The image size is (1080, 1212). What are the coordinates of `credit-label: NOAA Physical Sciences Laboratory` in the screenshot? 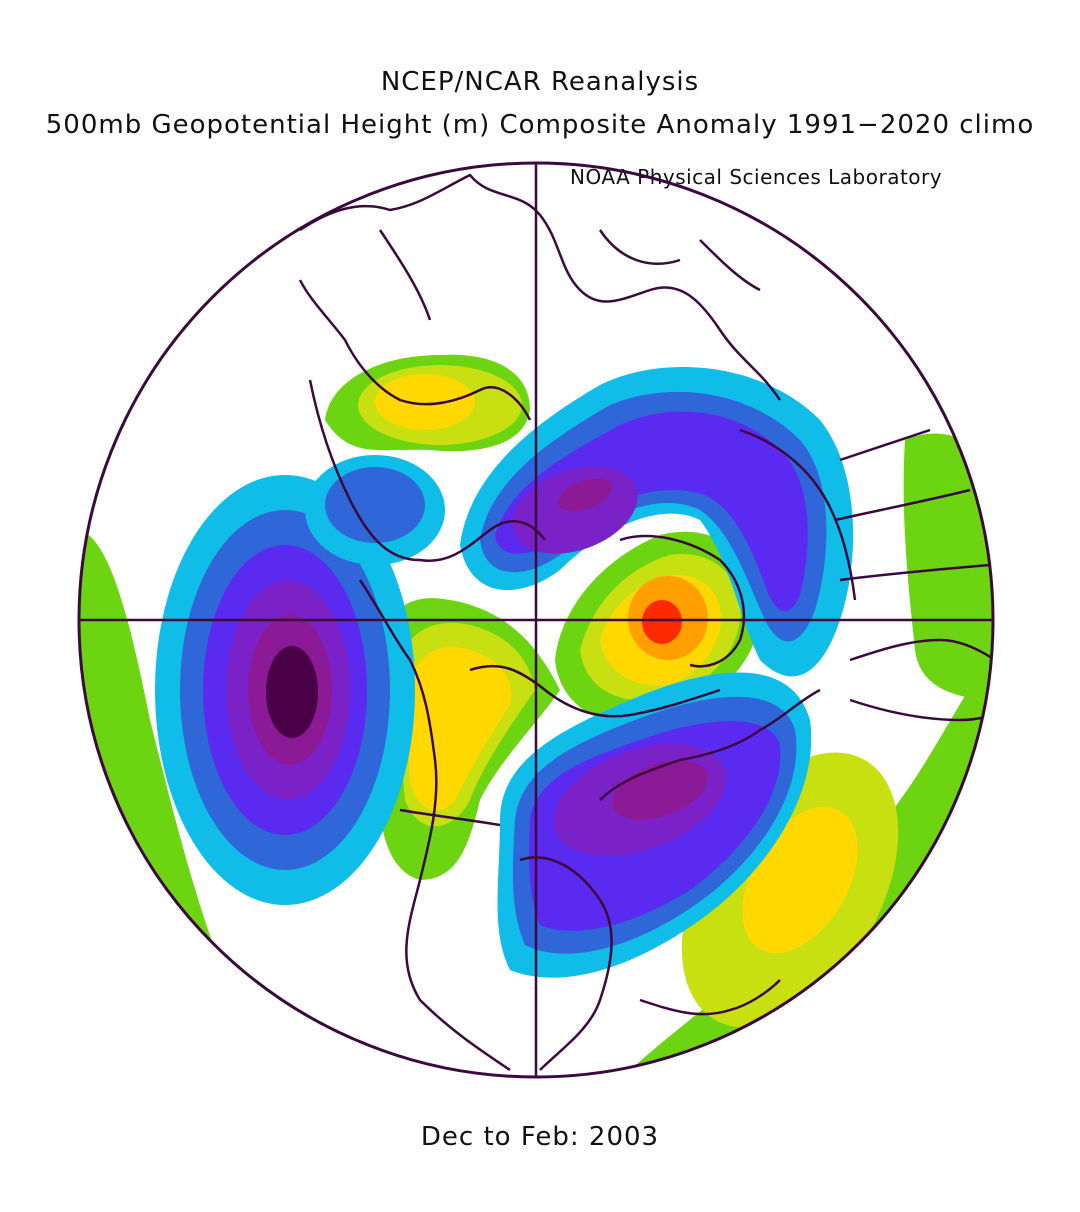 It's located at (756, 177).